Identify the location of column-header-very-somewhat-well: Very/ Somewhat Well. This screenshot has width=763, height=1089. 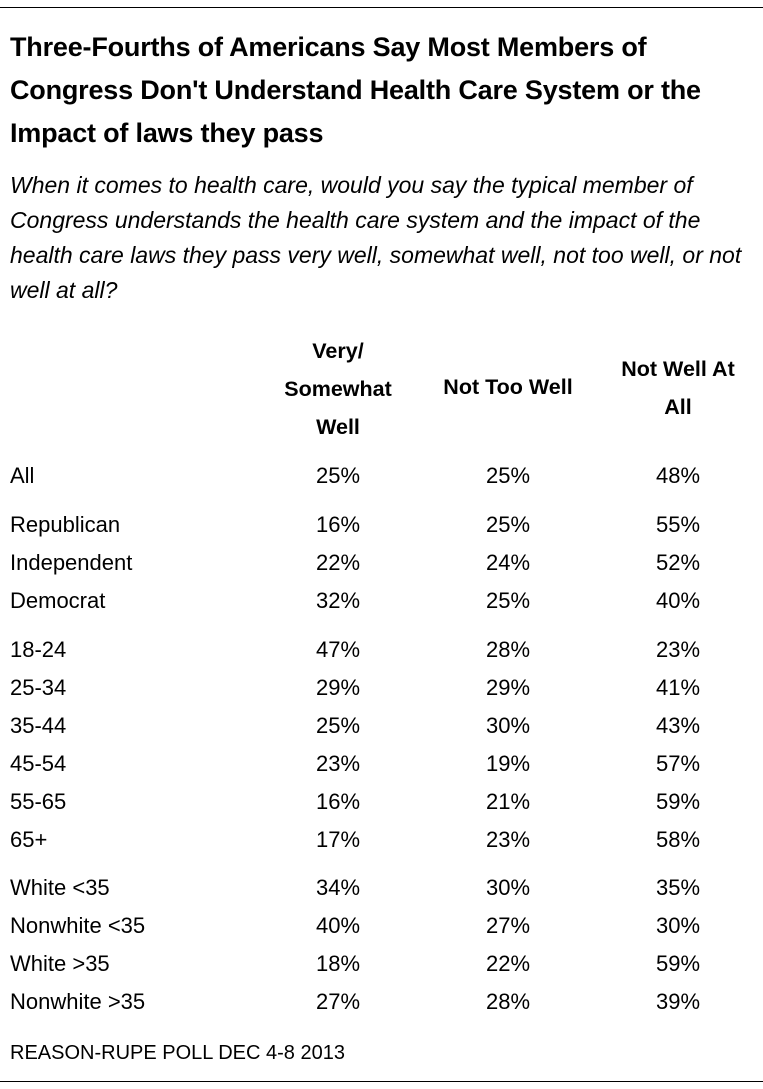
(338, 389).